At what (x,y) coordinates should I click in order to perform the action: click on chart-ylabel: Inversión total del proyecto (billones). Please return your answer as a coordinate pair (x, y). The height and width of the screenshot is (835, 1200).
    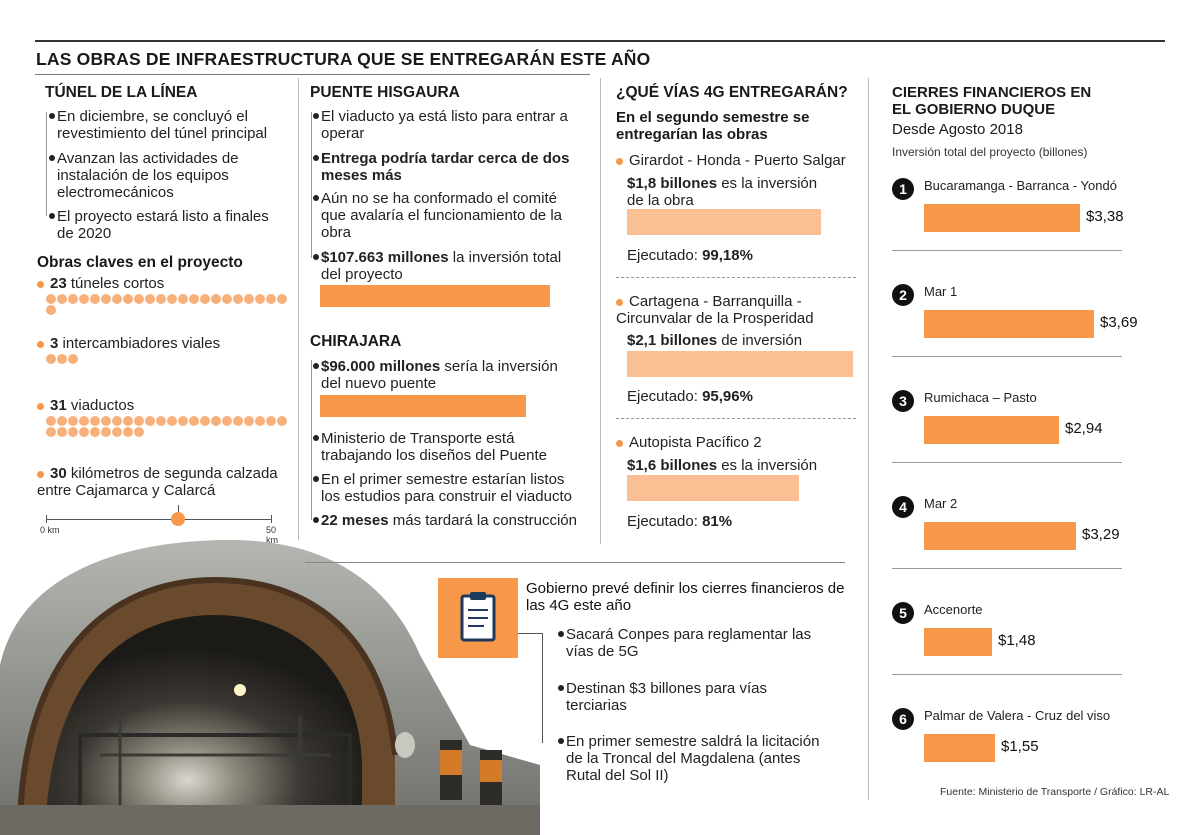
    Looking at the image, I should click on (990, 152).